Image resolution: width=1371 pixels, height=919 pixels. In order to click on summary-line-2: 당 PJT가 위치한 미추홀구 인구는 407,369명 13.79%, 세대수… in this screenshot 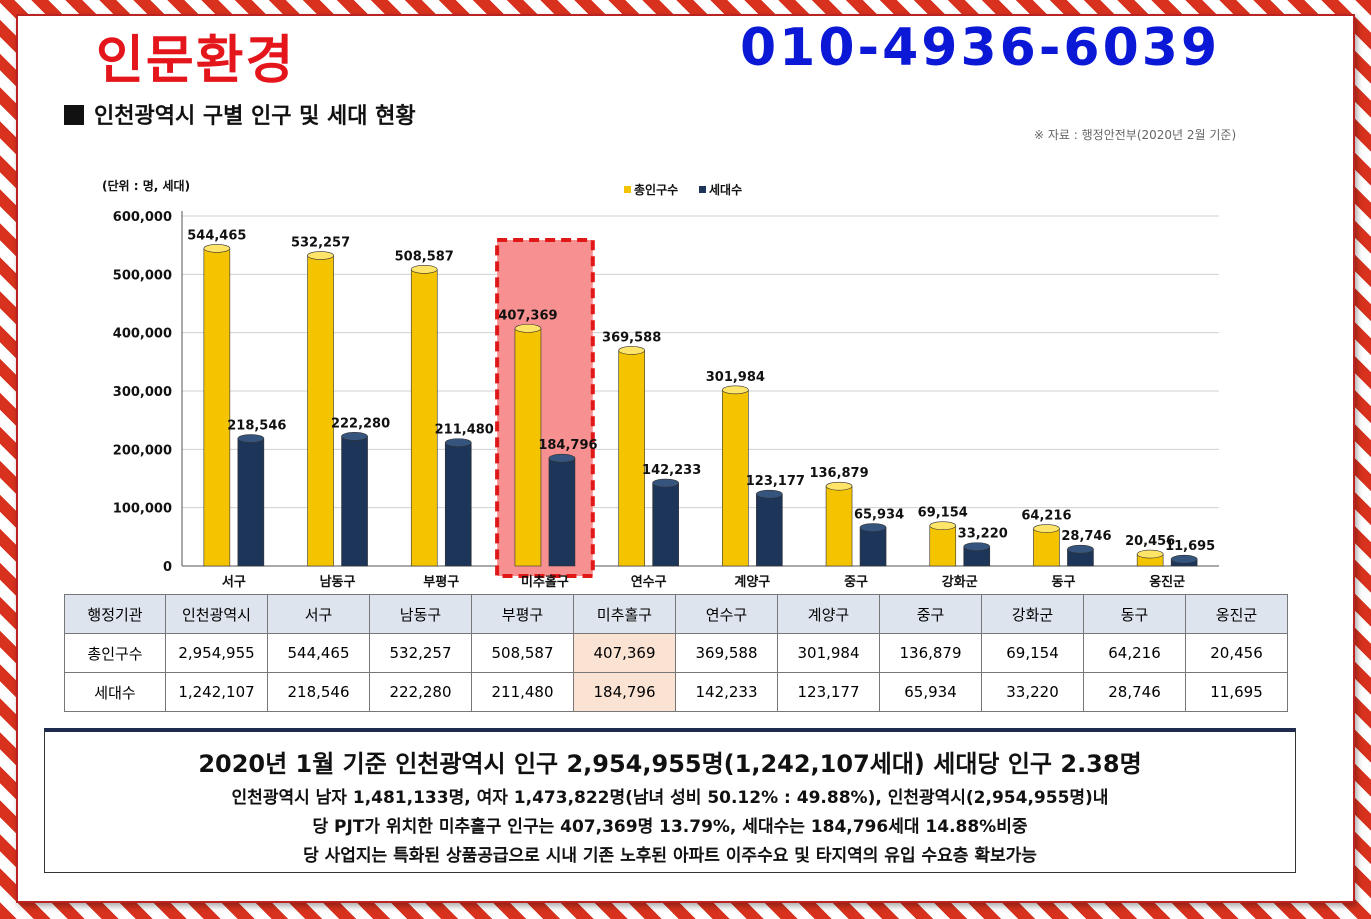, I will do `click(670, 827)`.